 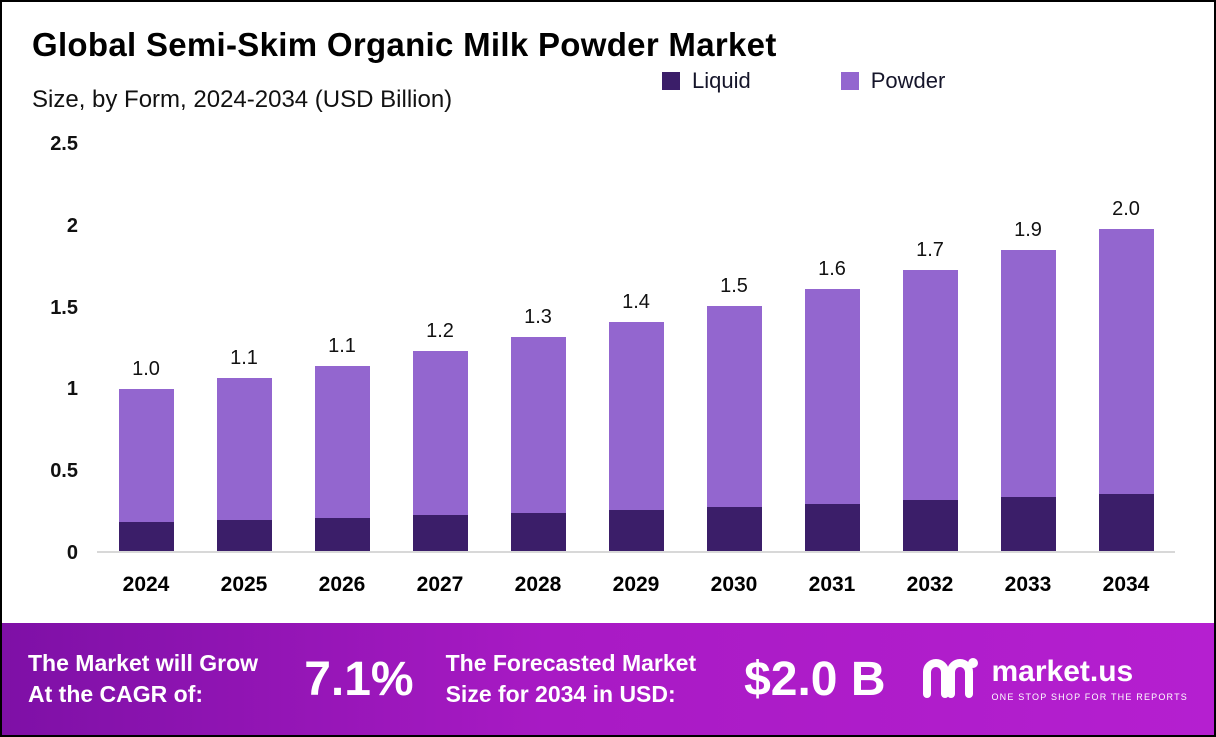 I want to click on x-axis-label: 2033, so click(x=1028, y=584).